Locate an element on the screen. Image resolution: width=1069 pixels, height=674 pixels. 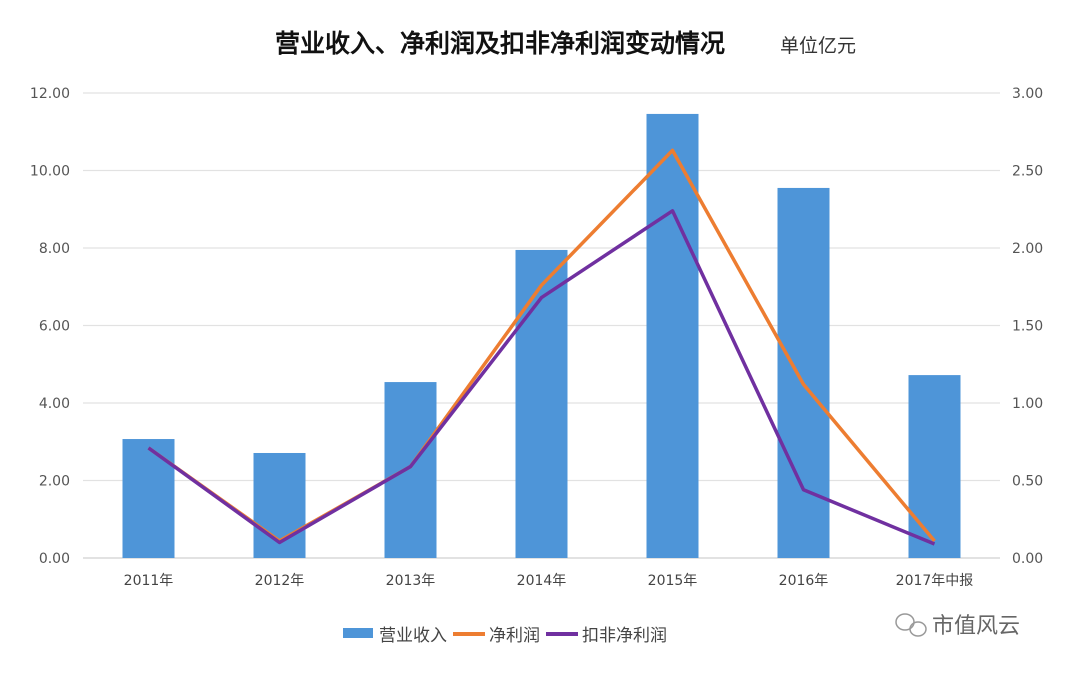
right-axis-tick-label: 3.00 is located at coordinates (1027, 94).